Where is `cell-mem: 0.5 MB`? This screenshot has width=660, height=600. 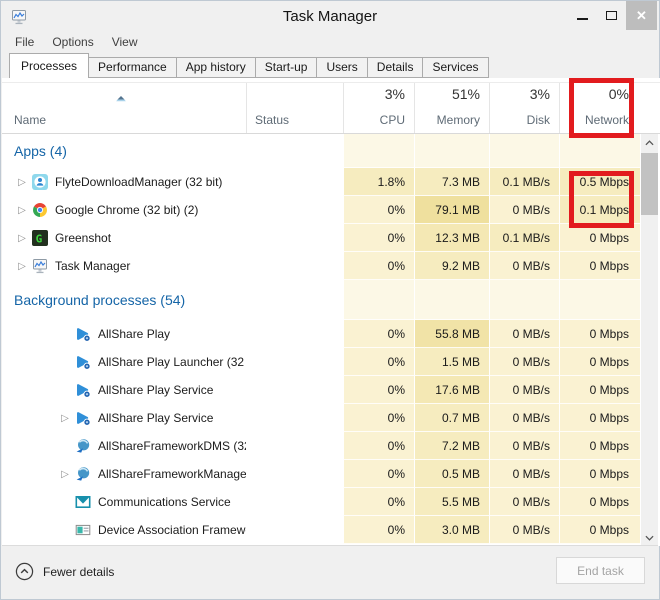
cell-mem: 0.5 MB is located at coordinates (451, 474).